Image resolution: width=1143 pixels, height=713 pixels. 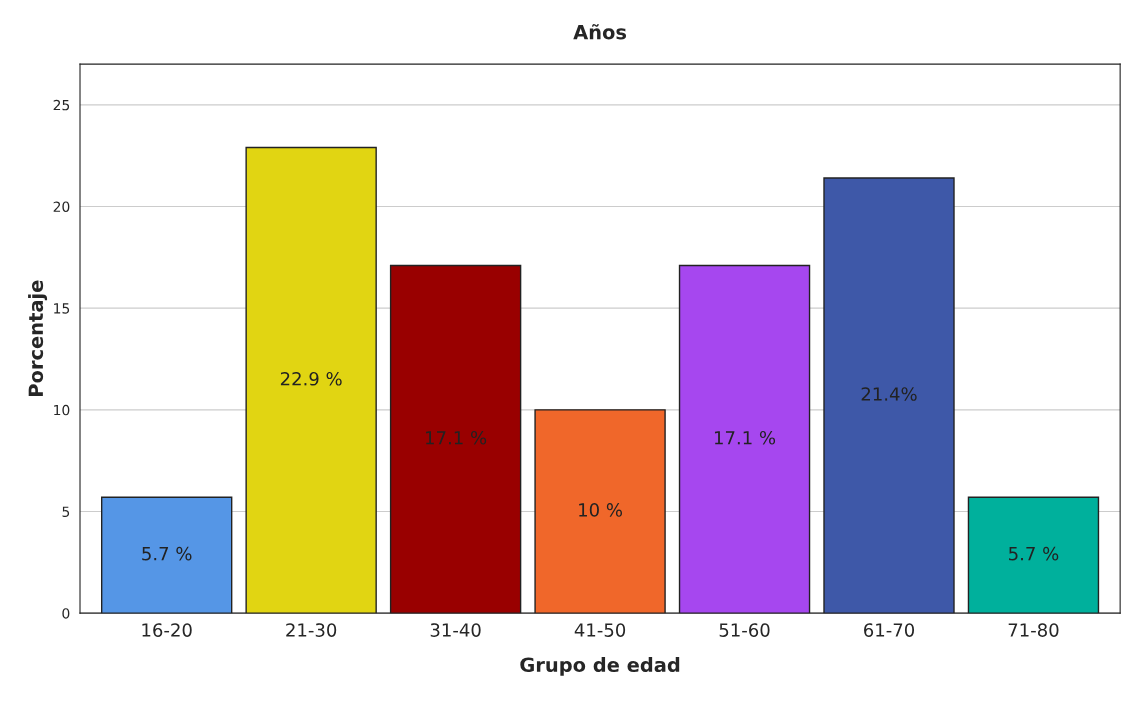 What do you see at coordinates (66, 613) in the screenshot?
I see `y-tick-label: 0` at bounding box center [66, 613].